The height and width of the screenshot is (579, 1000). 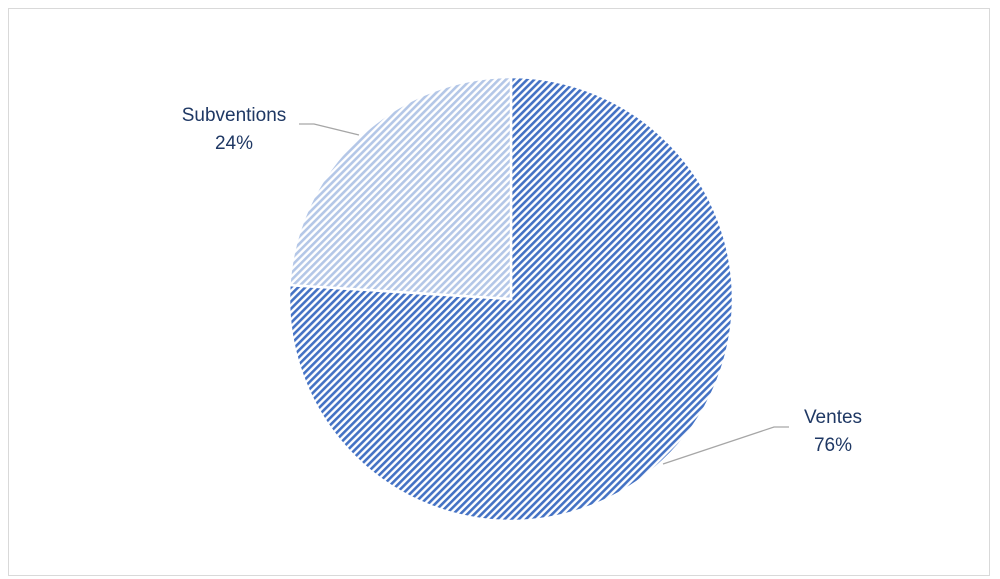 What do you see at coordinates (833, 445) in the screenshot?
I see `data-label-value-ventes: 76%` at bounding box center [833, 445].